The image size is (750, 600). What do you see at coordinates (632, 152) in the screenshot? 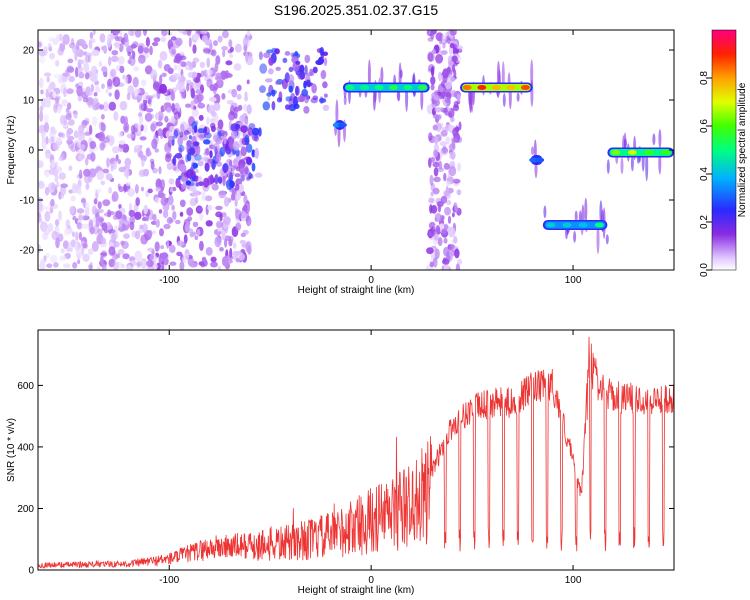
I see `spectrogram-line-peak` at bounding box center [632, 152].